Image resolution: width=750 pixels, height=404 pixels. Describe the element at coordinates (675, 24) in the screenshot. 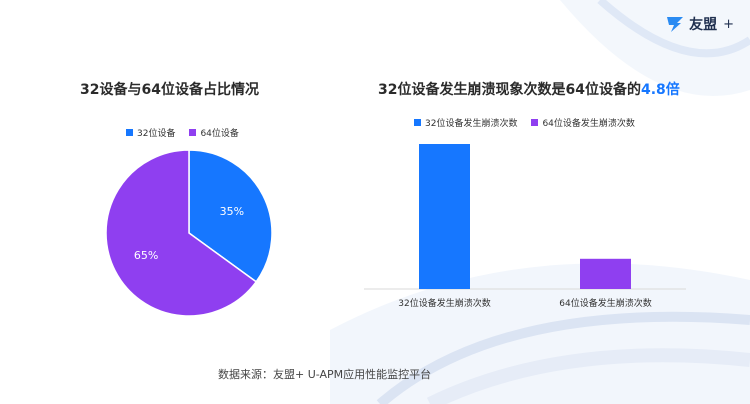

I see `umeng-logo-icon` at that location.